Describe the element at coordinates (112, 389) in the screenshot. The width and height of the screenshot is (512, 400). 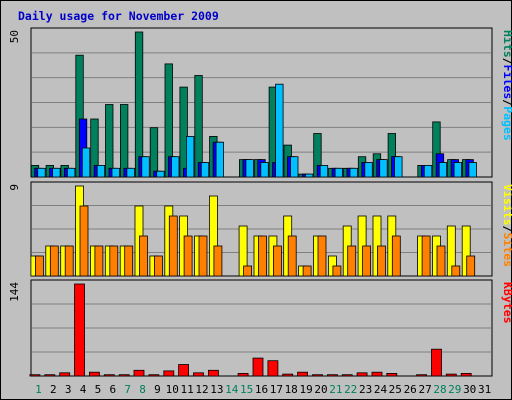
I see `x-tick-label-day-6: 6` at that location.